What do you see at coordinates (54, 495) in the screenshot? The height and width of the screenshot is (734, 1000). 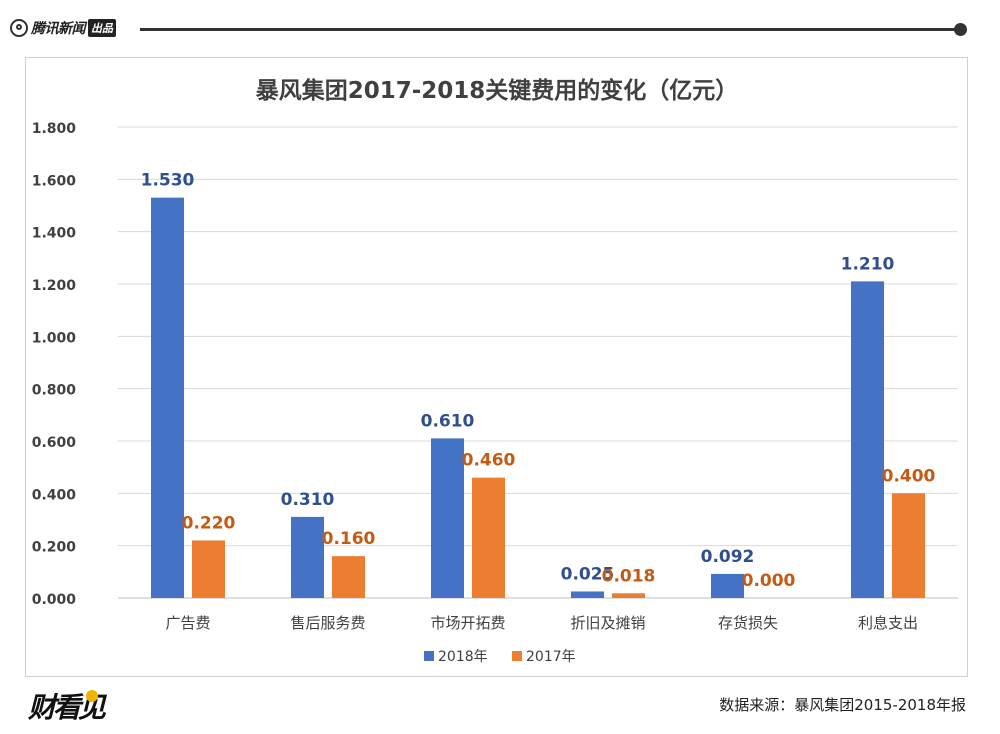 I see `y-tick-label: 0.400` at bounding box center [54, 495].